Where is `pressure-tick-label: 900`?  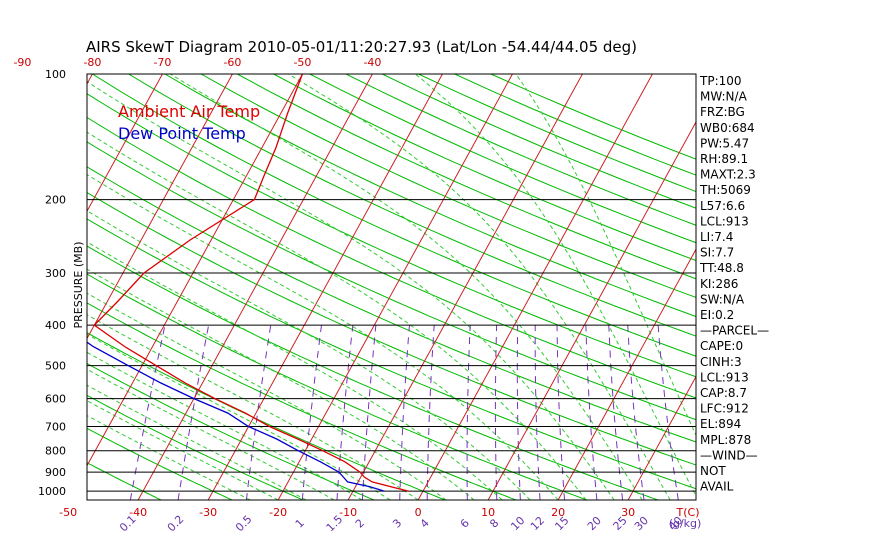
pressure-tick-label: 900 is located at coordinates (55, 472).